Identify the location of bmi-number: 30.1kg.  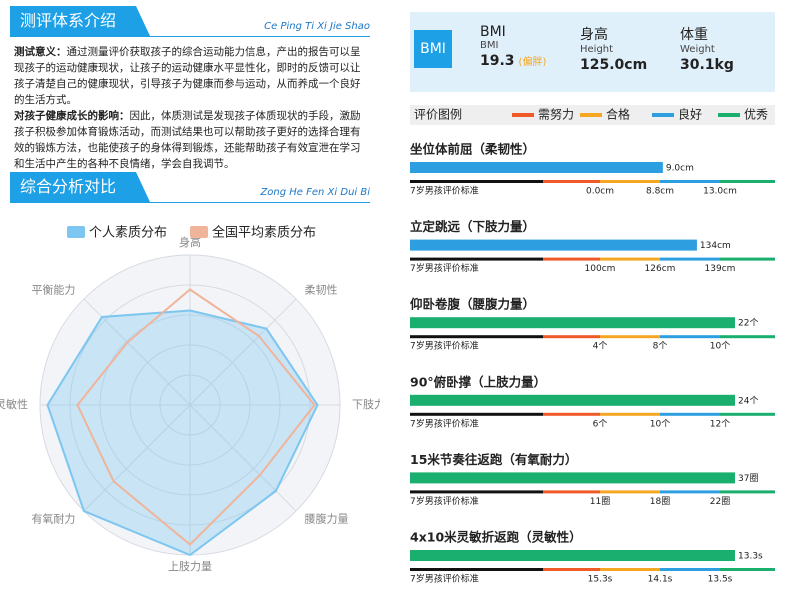
(707, 65).